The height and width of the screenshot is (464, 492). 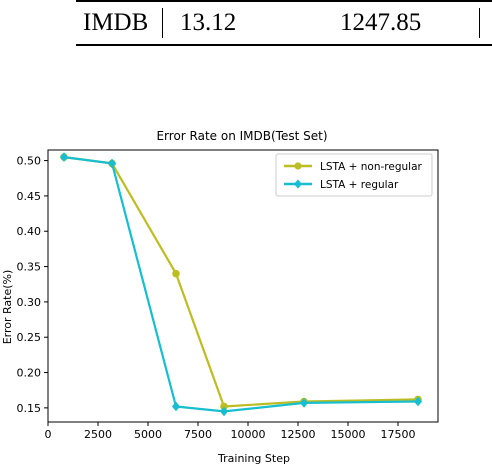 What do you see at coordinates (253, 458) in the screenshot?
I see `x-axis-label: Training Step` at bounding box center [253, 458].